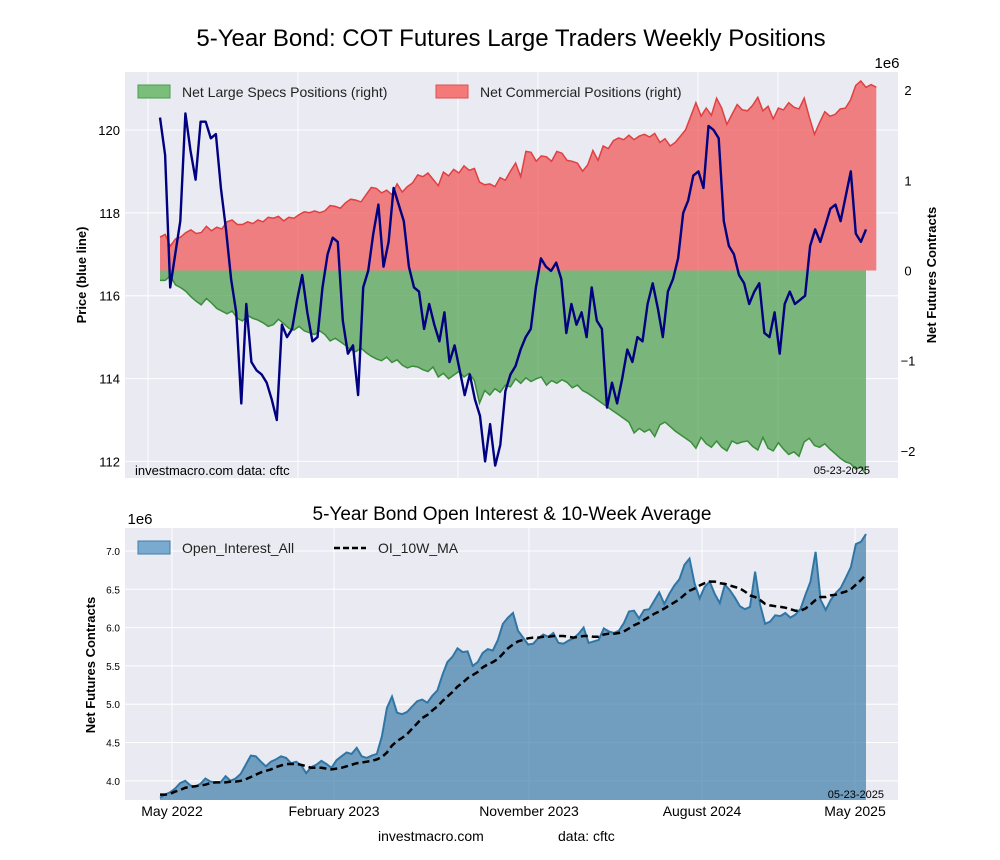  What do you see at coordinates (856, 795) in the screenshot?
I see `bottom-date-stamp: 05-23-2025` at bounding box center [856, 795].